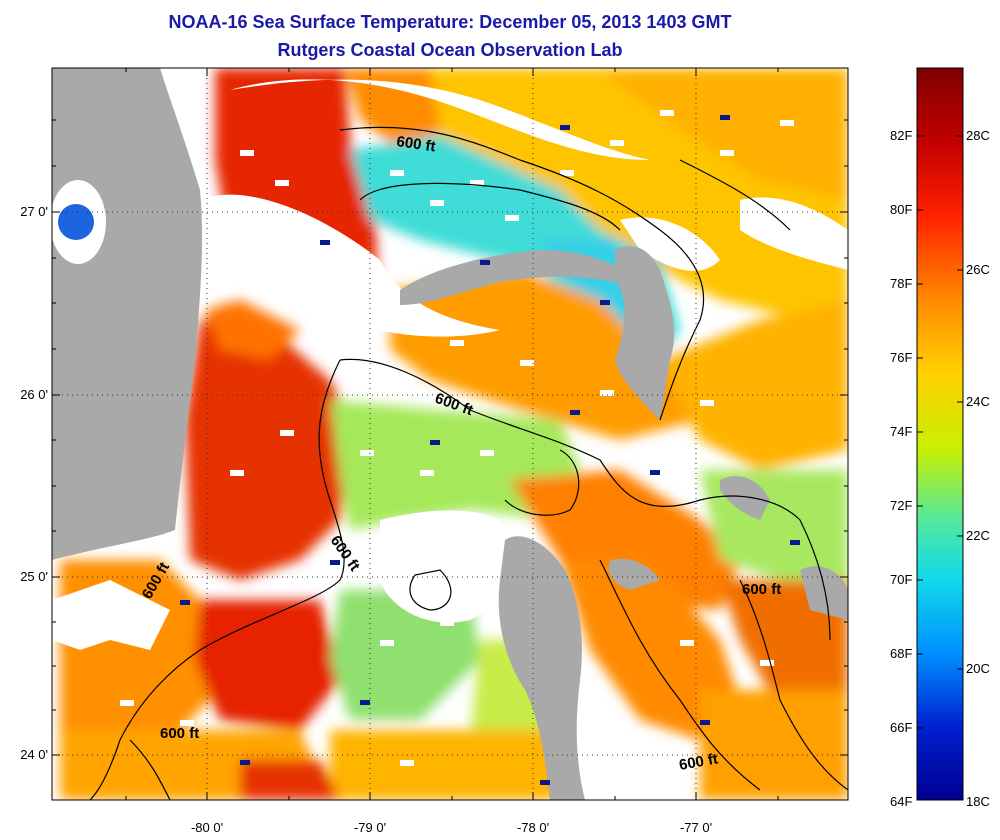 The height and width of the screenshot is (840, 1000). I want to click on colorbar-label-f: 78F, so click(901, 283).